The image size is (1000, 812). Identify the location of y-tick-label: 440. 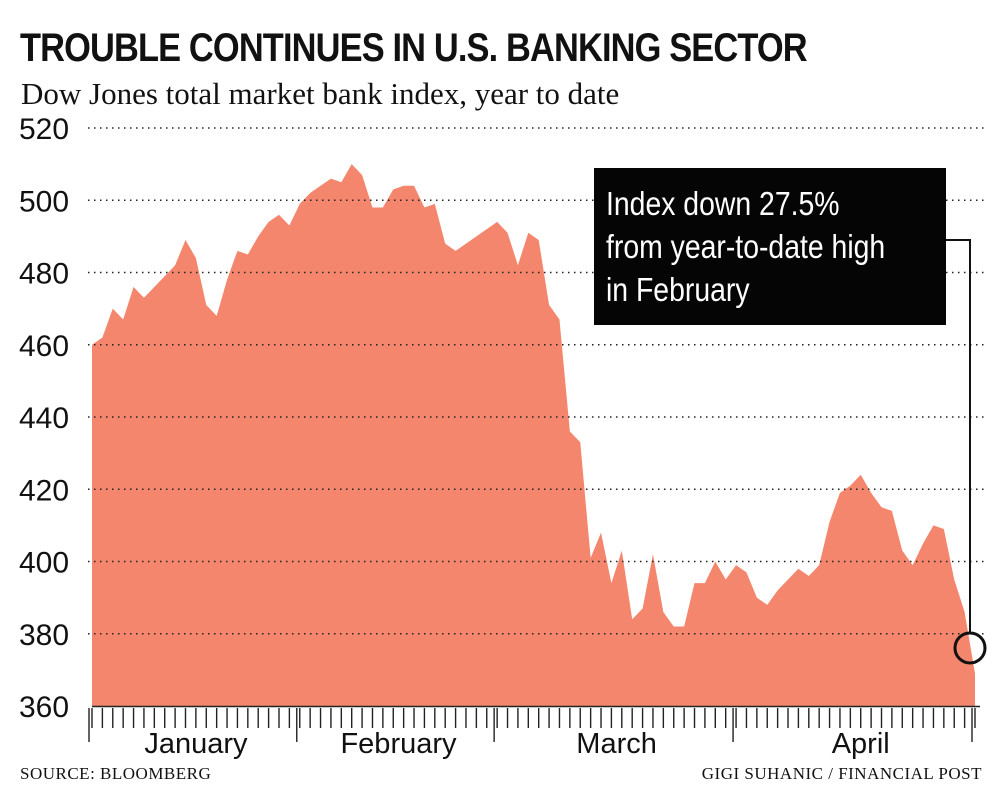
(44, 418).